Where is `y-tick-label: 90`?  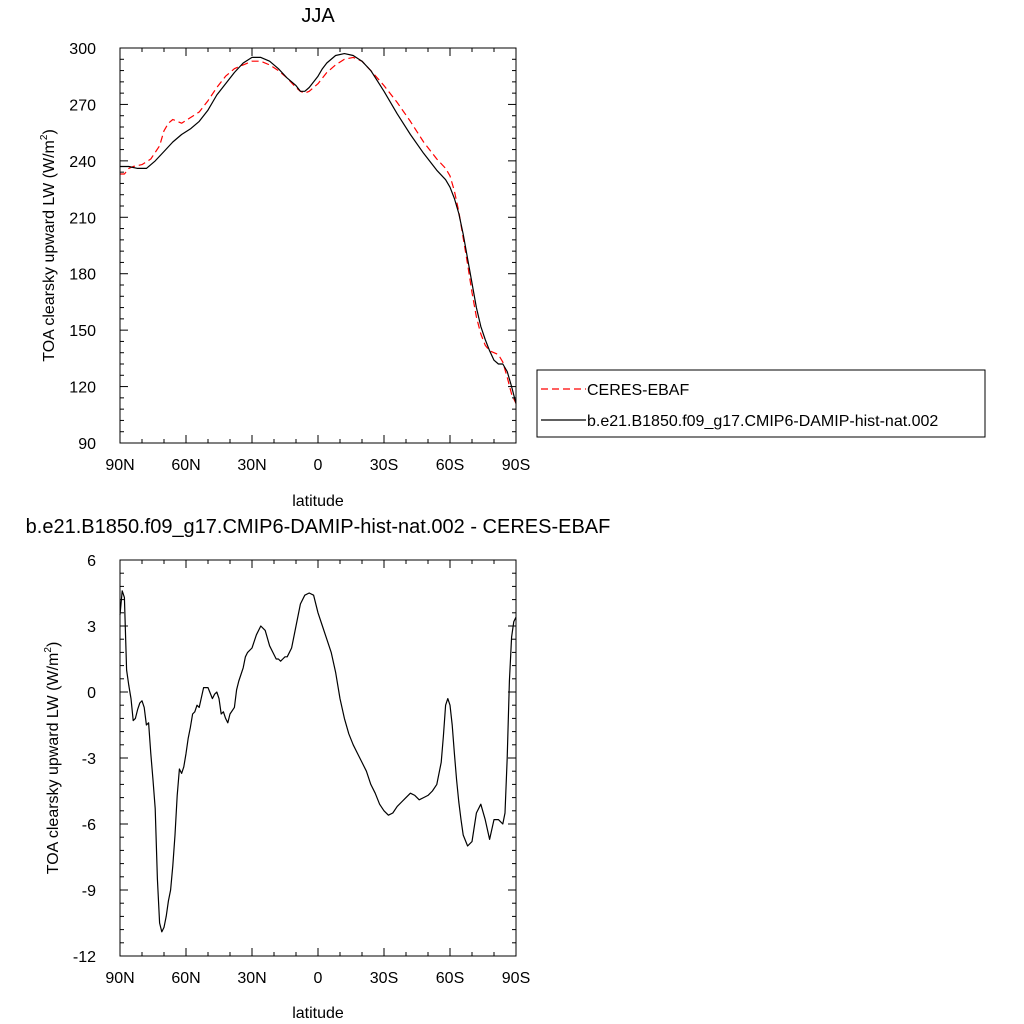
y-tick-label: 90 is located at coordinates (87, 444).